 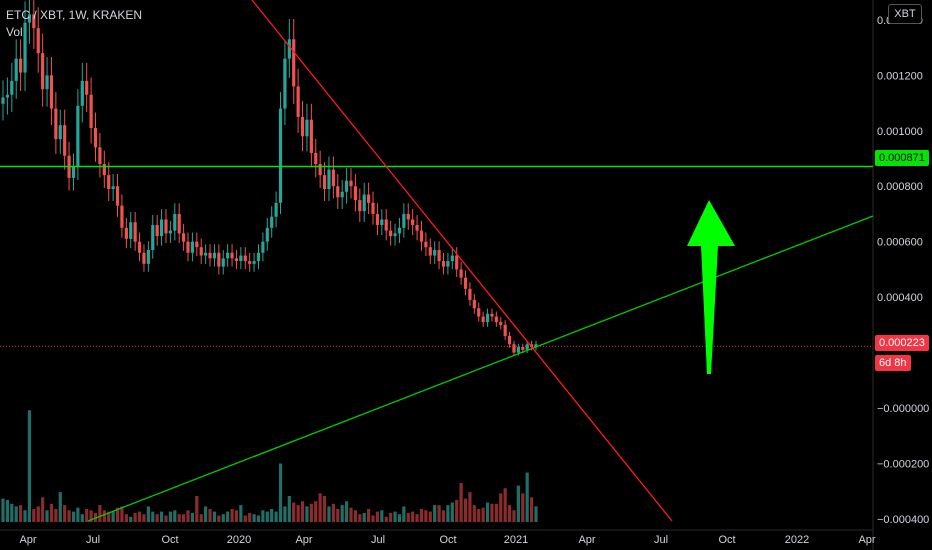 What do you see at coordinates (905, 14) in the screenshot?
I see `currency-button: XBT` at bounding box center [905, 14].